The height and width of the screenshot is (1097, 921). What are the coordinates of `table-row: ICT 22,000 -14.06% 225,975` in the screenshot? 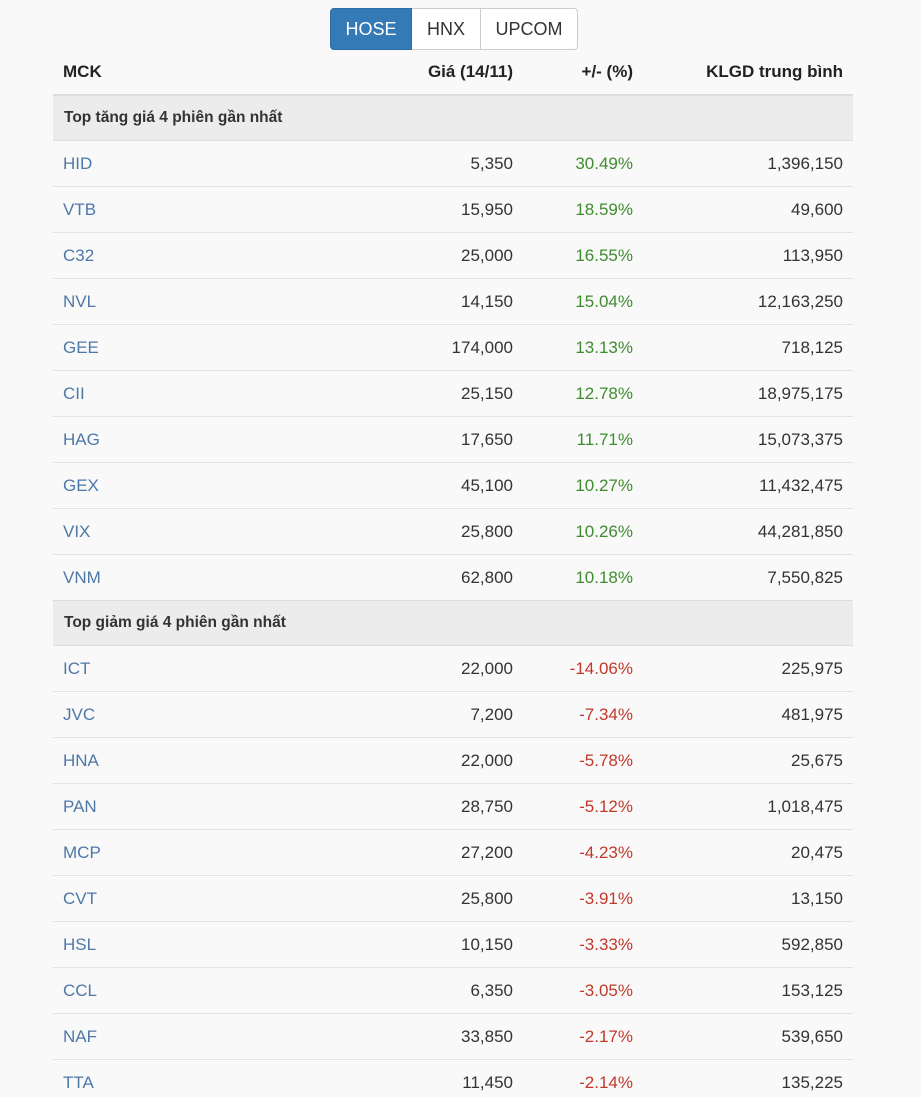 It's located at (453, 668).